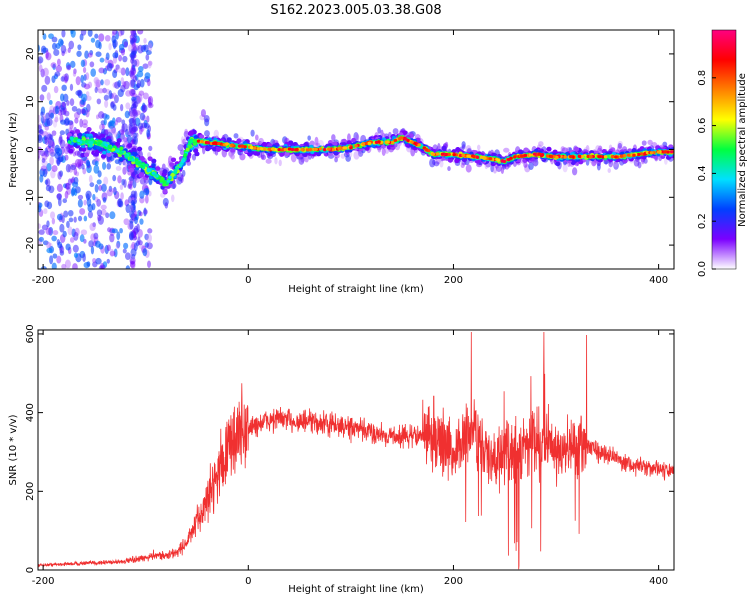 The image size is (750, 600). Describe the element at coordinates (30, 333) in the screenshot. I see `y-tick-label: 600` at that location.